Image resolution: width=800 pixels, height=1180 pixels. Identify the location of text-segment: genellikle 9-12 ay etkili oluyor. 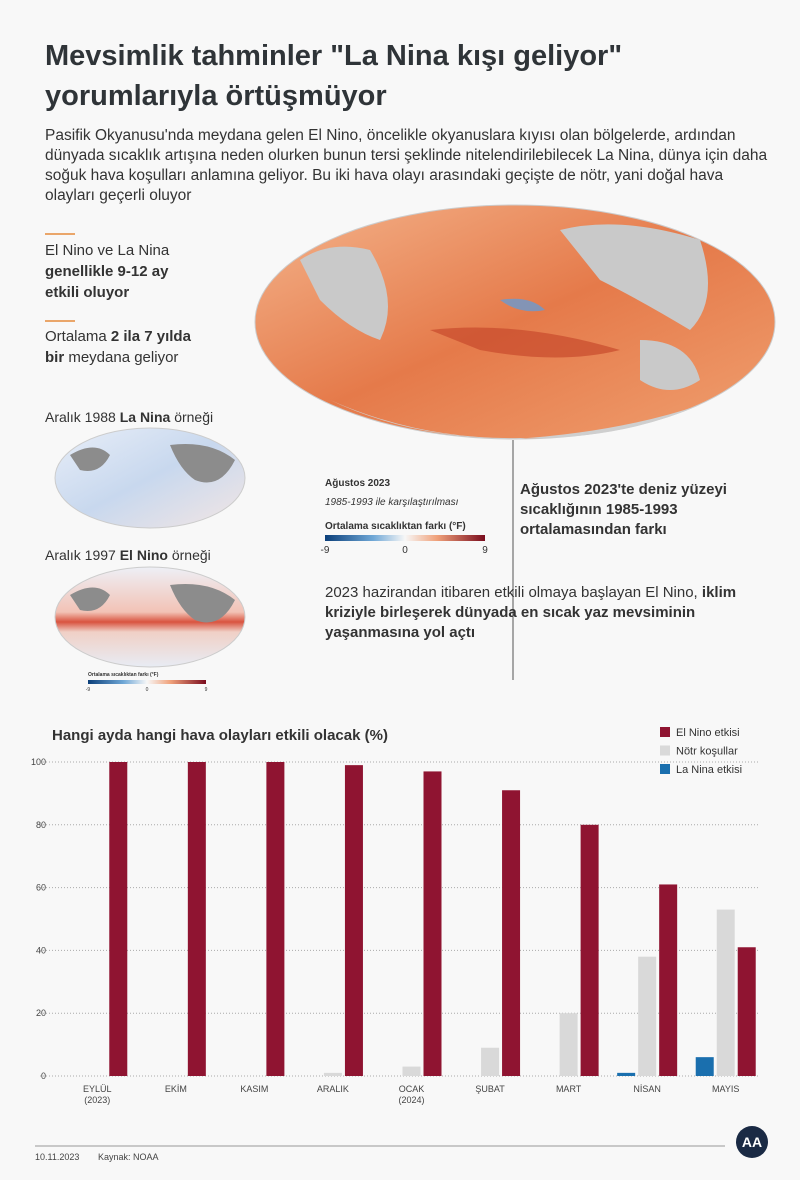
(107, 282).